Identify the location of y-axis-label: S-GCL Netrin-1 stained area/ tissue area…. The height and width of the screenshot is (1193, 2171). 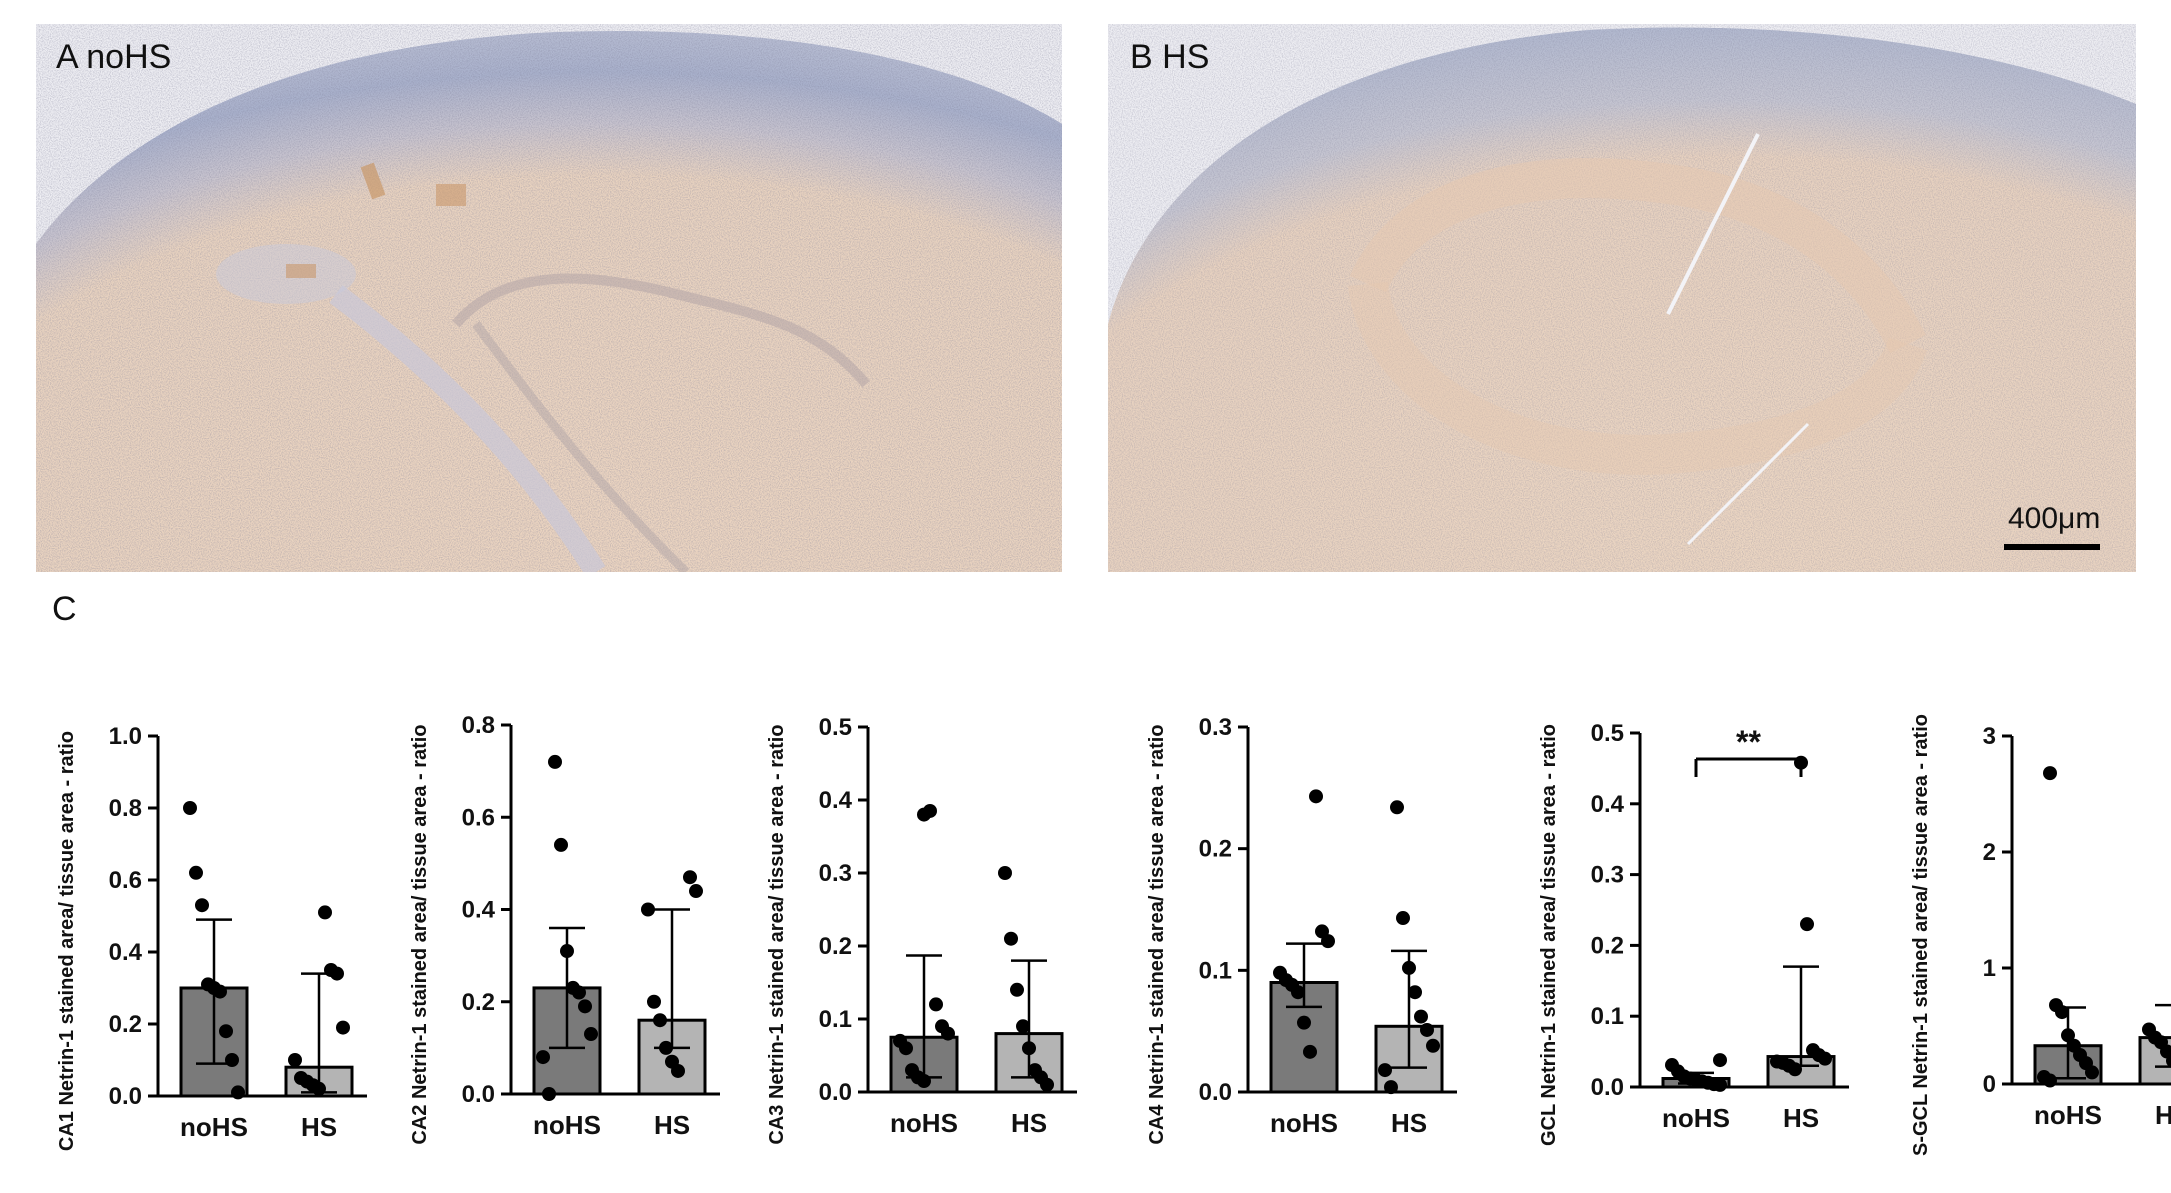
(1921, 935).